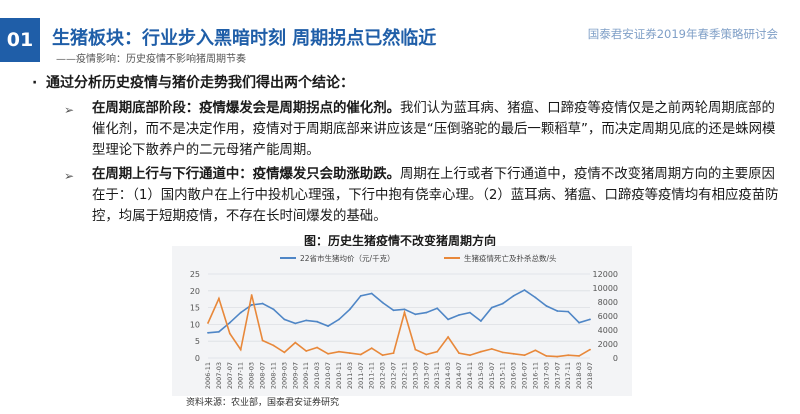  Describe the element at coordinates (263, 403) in the screenshot. I see `chart-source: 资料来源：农业部，国泰君安证券研究` at that location.